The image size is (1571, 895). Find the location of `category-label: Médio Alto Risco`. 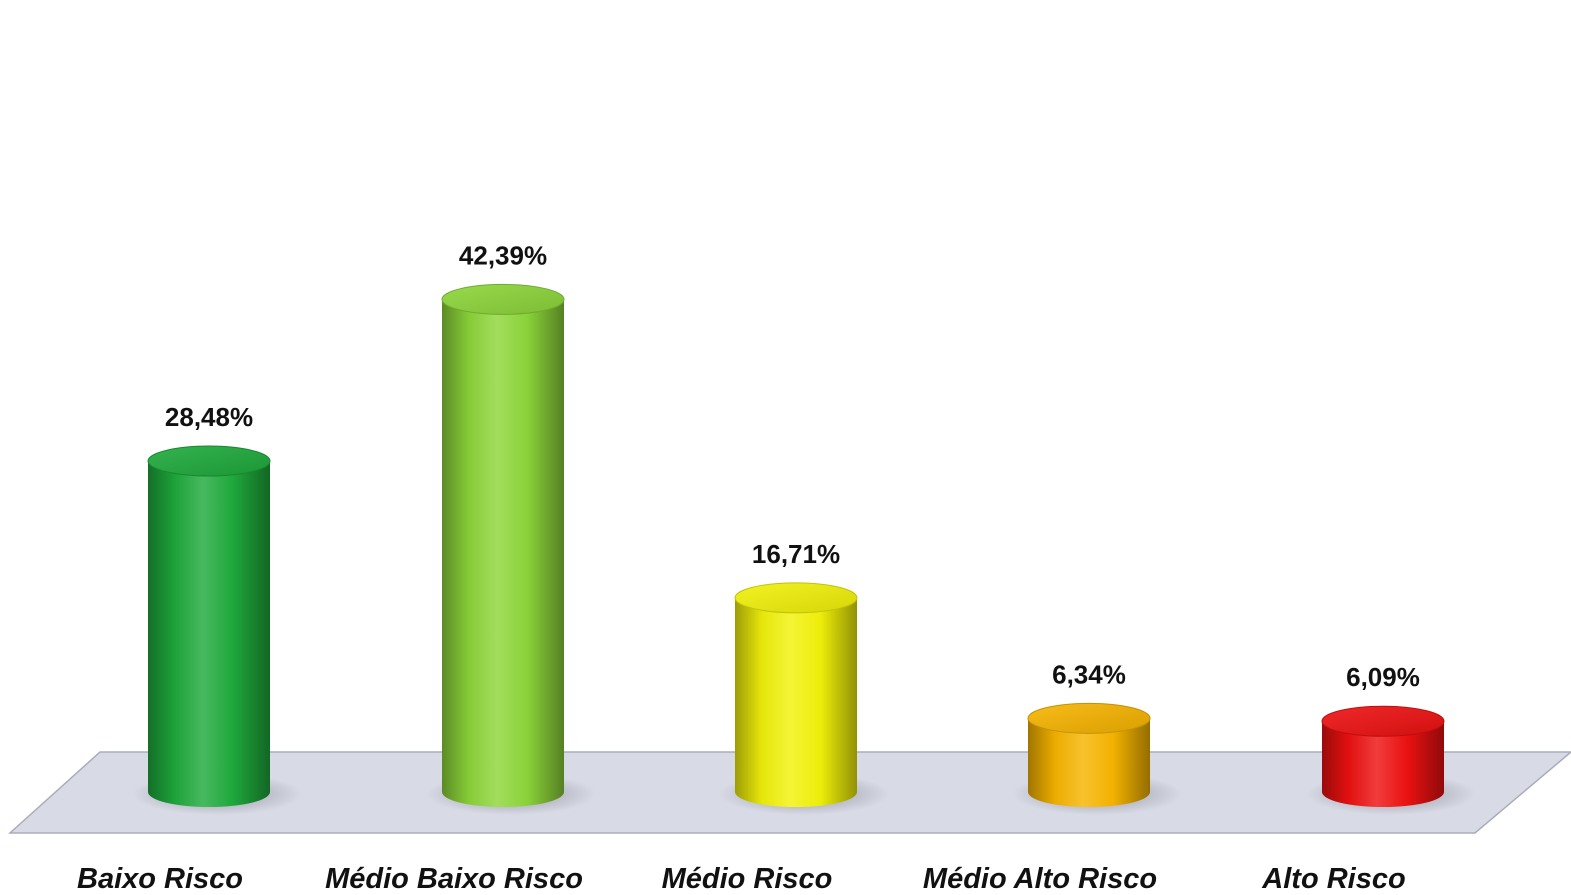

category-label: Médio Alto Risco is located at coordinates (1040, 879).